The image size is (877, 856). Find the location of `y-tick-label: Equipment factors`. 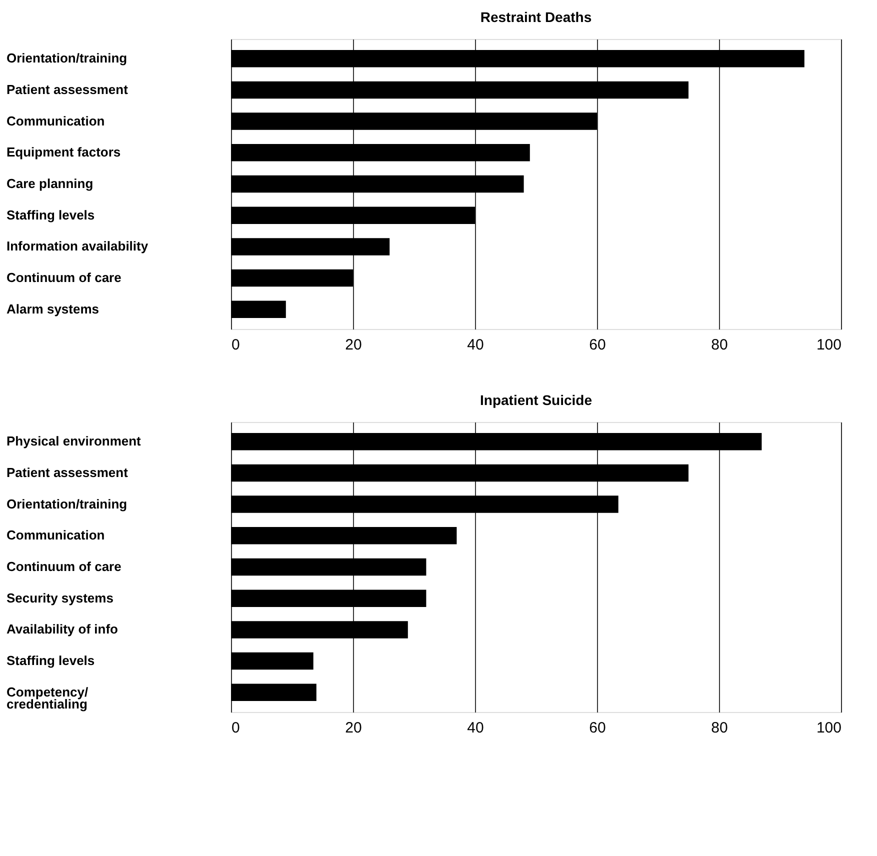

y-tick-label: Equipment factors is located at coordinates (63, 152).